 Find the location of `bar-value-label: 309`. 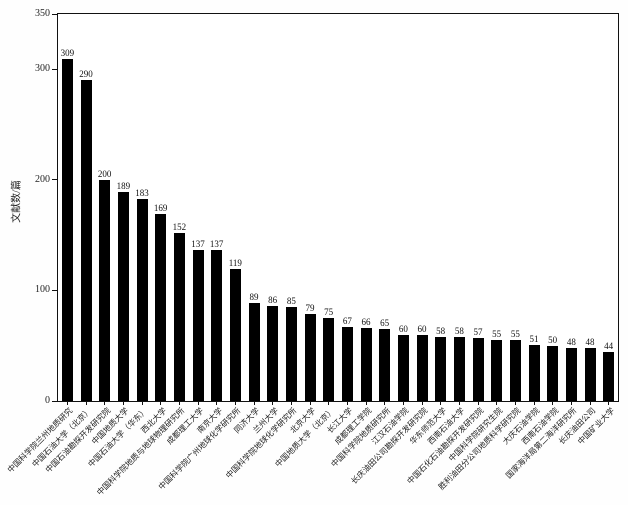

bar-value-label: 309 is located at coordinates (67, 53).